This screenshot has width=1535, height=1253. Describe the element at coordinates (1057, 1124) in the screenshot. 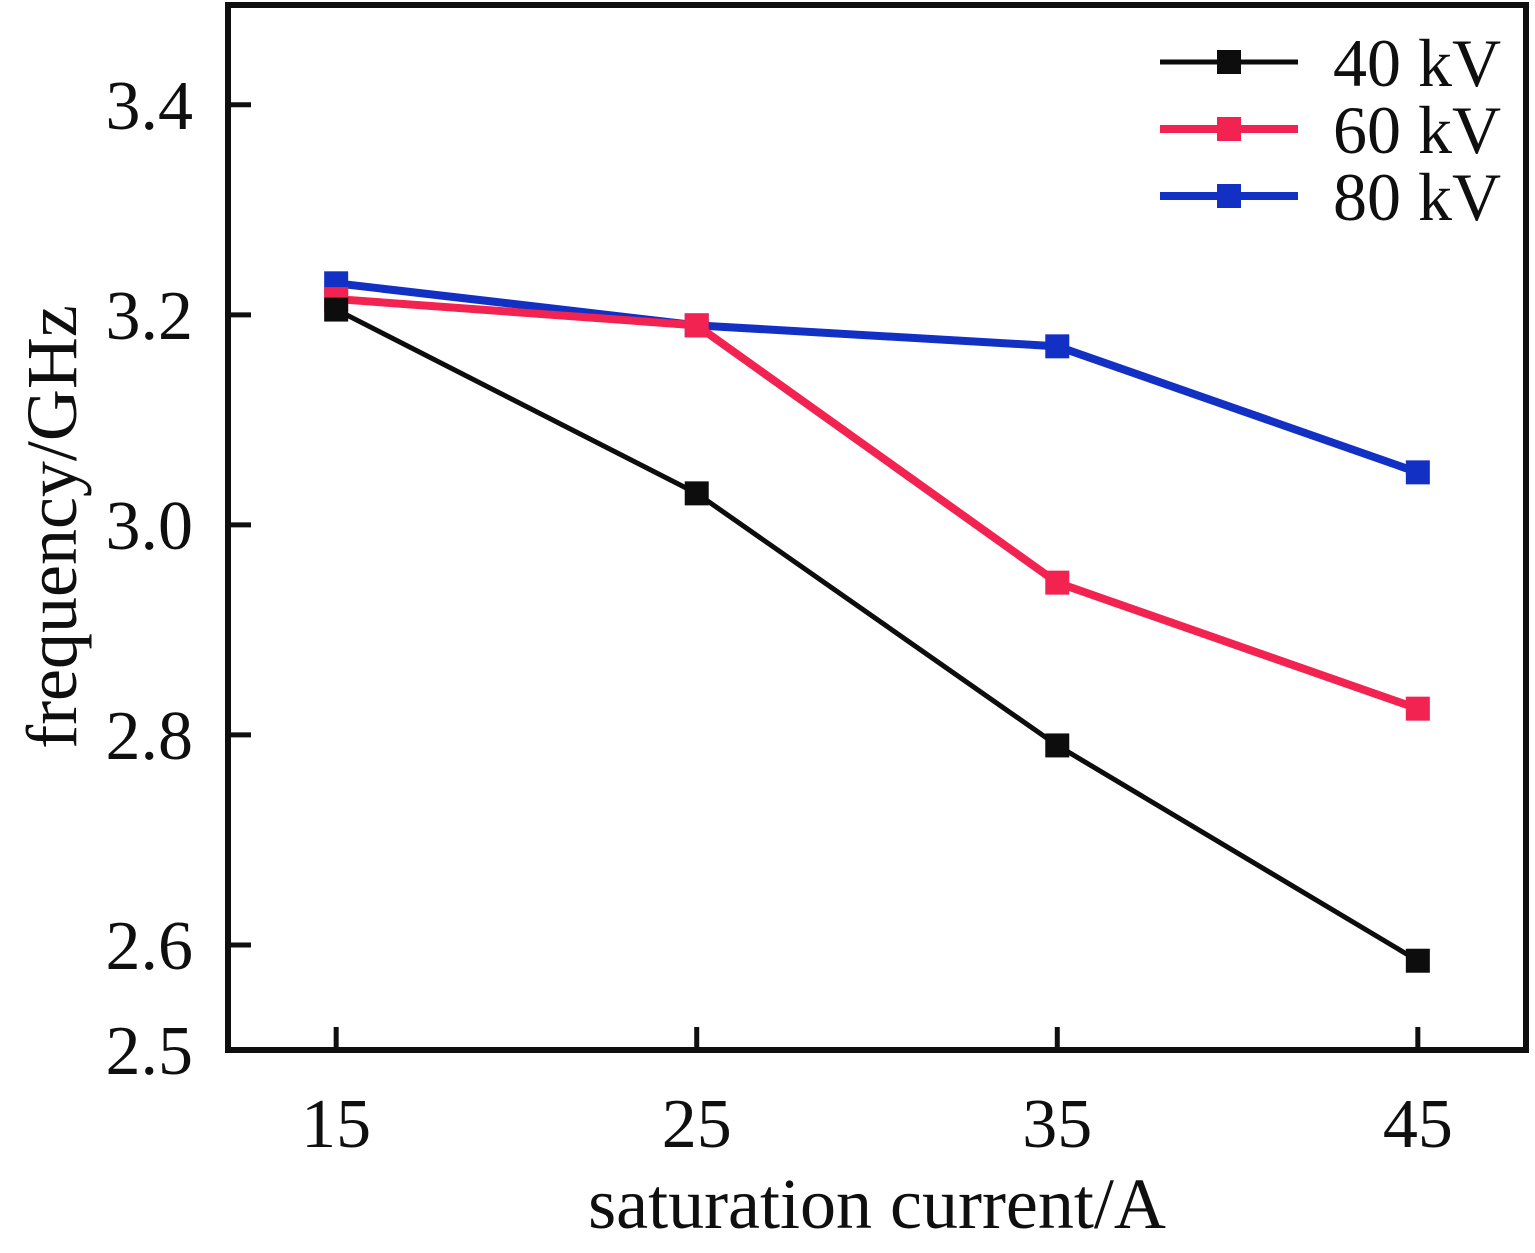

I see `x-tick-label: 35` at that location.